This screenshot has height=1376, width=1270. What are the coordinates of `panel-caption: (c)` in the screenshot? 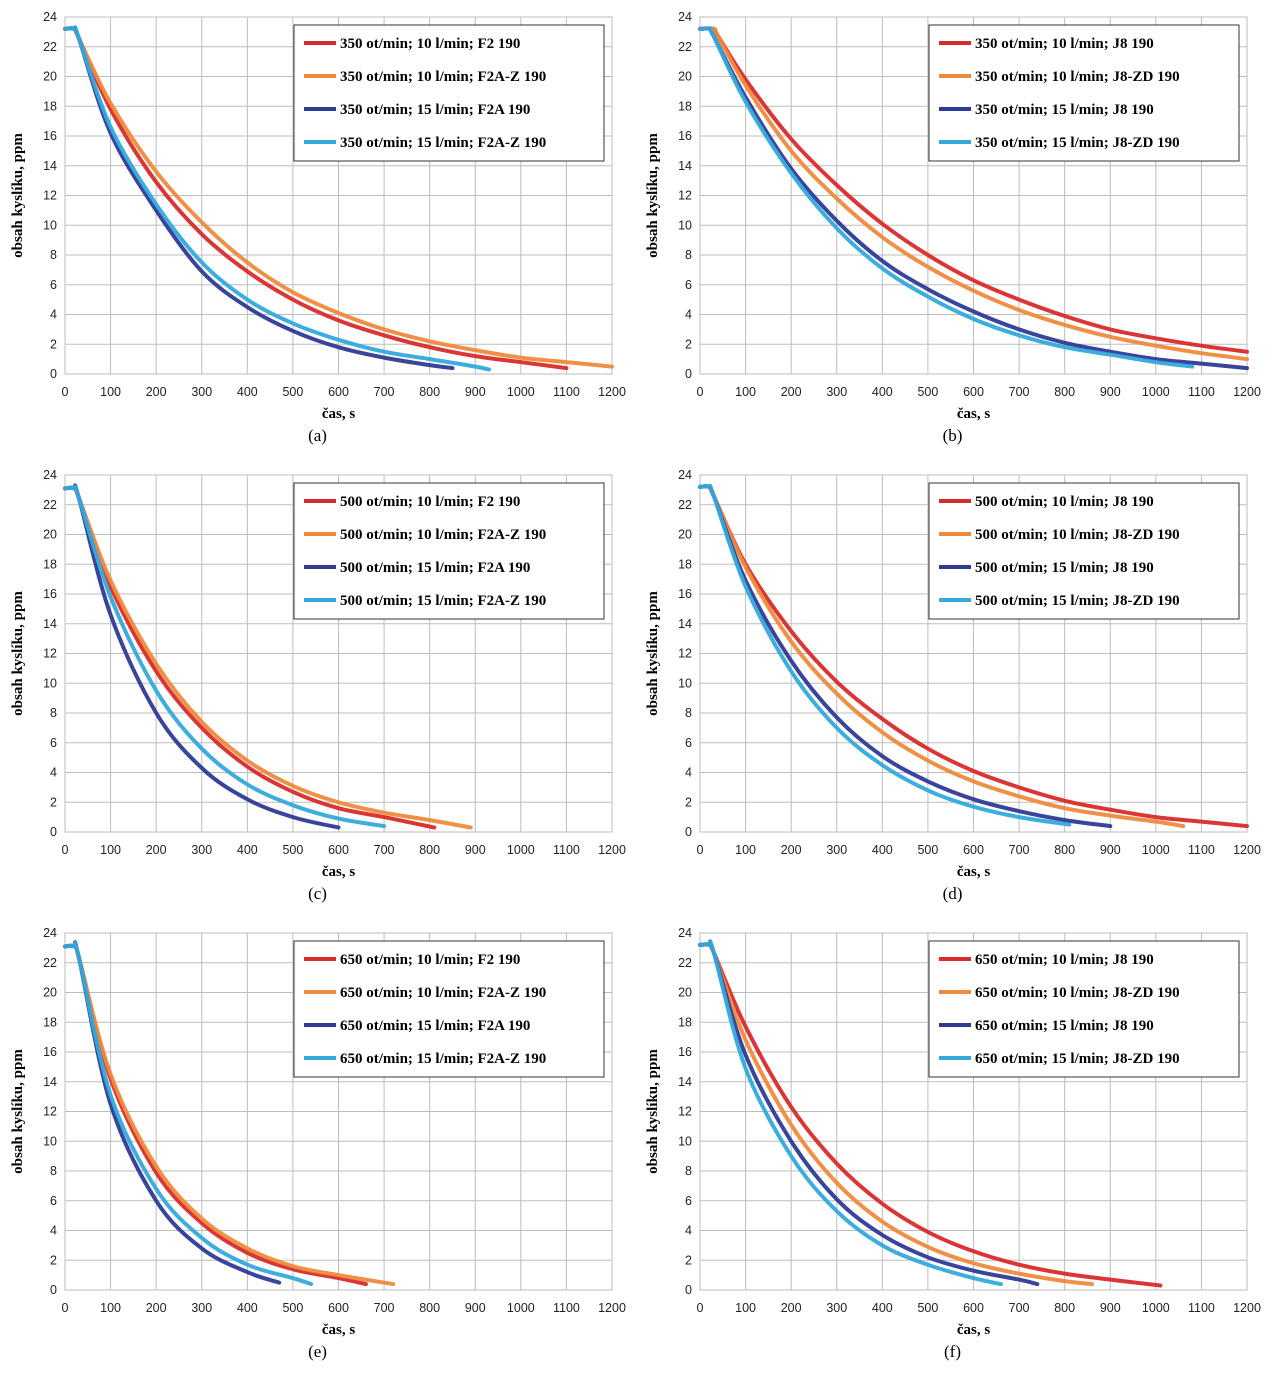 It's located at (317, 893).